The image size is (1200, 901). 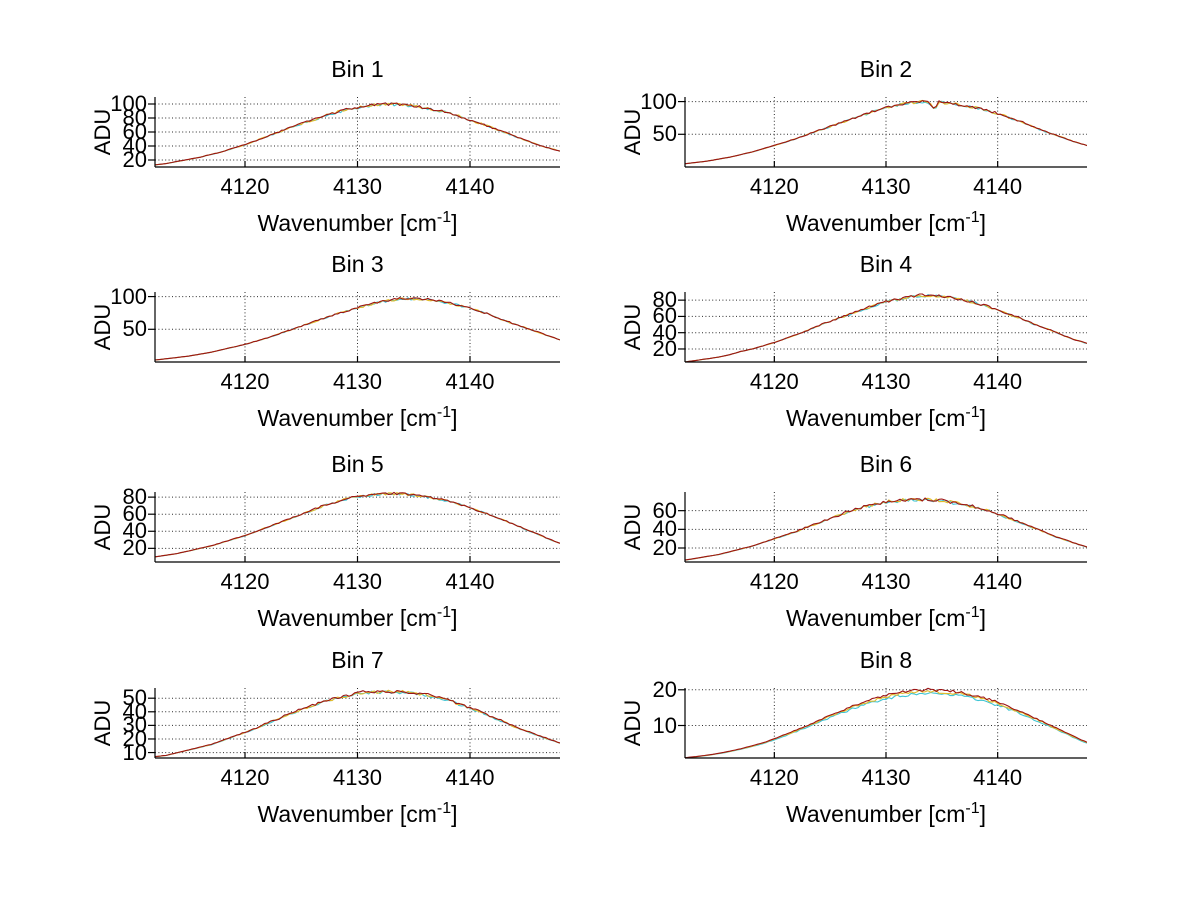 I want to click on subplot-title: Bin 8, so click(x=886, y=660).